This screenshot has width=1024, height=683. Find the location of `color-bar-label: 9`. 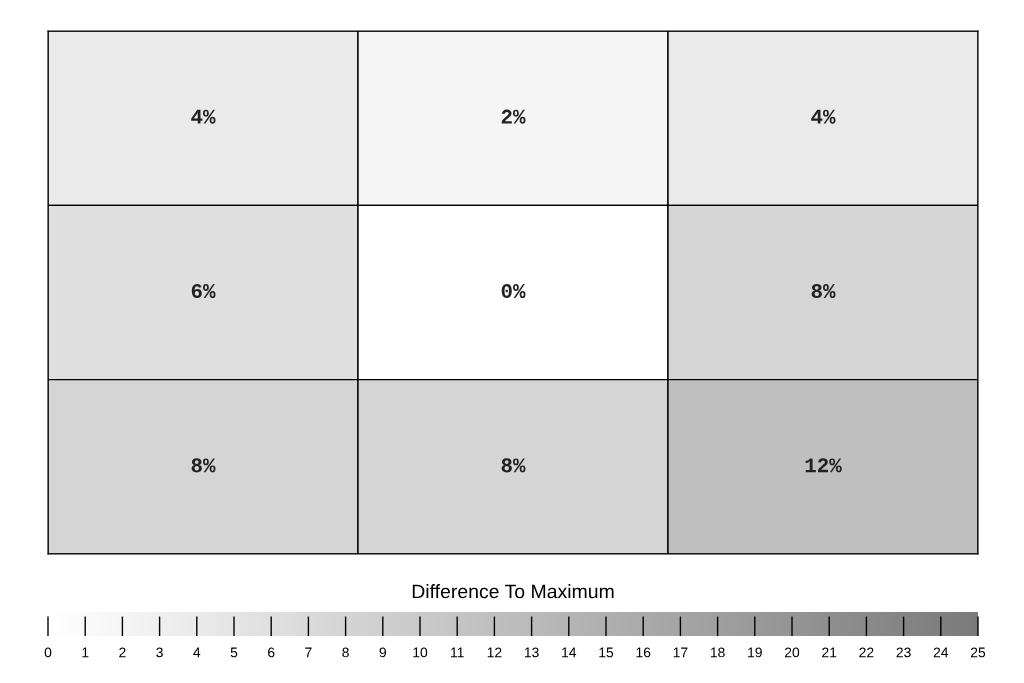

color-bar-label: 9 is located at coordinates (382, 652).